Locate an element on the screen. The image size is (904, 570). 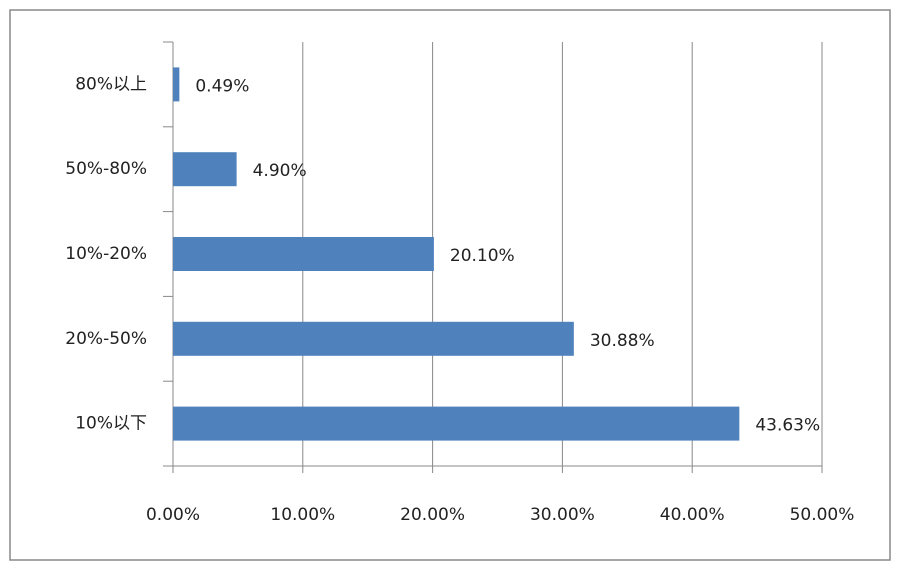
x-tick-label: 0.00% is located at coordinates (173, 515).